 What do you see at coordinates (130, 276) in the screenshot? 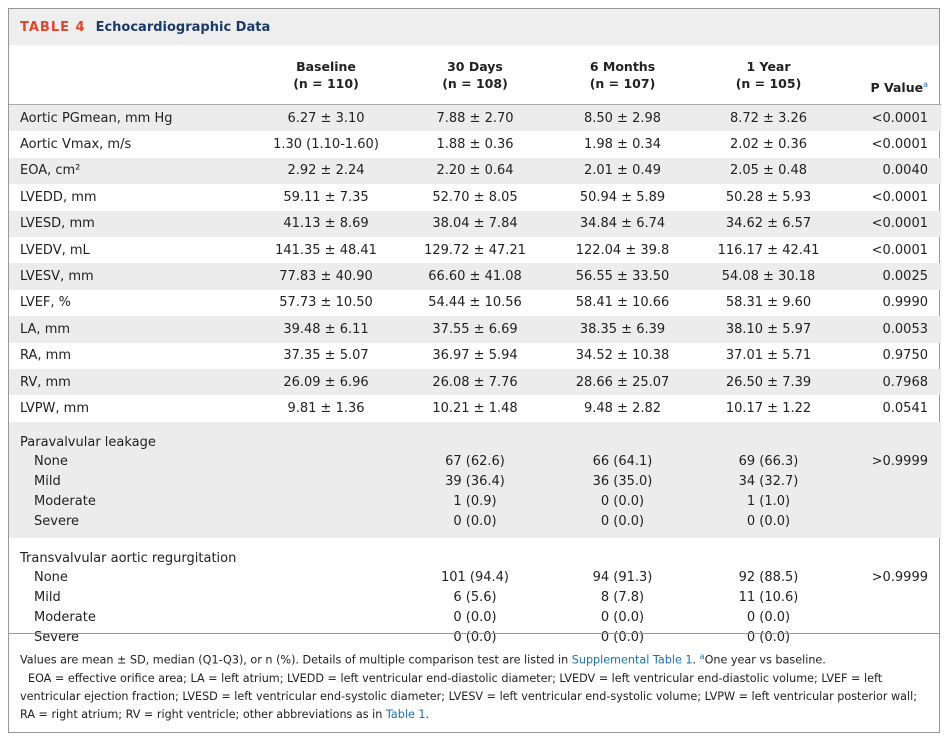
I see `row-label: LVESV, mm` at bounding box center [130, 276].